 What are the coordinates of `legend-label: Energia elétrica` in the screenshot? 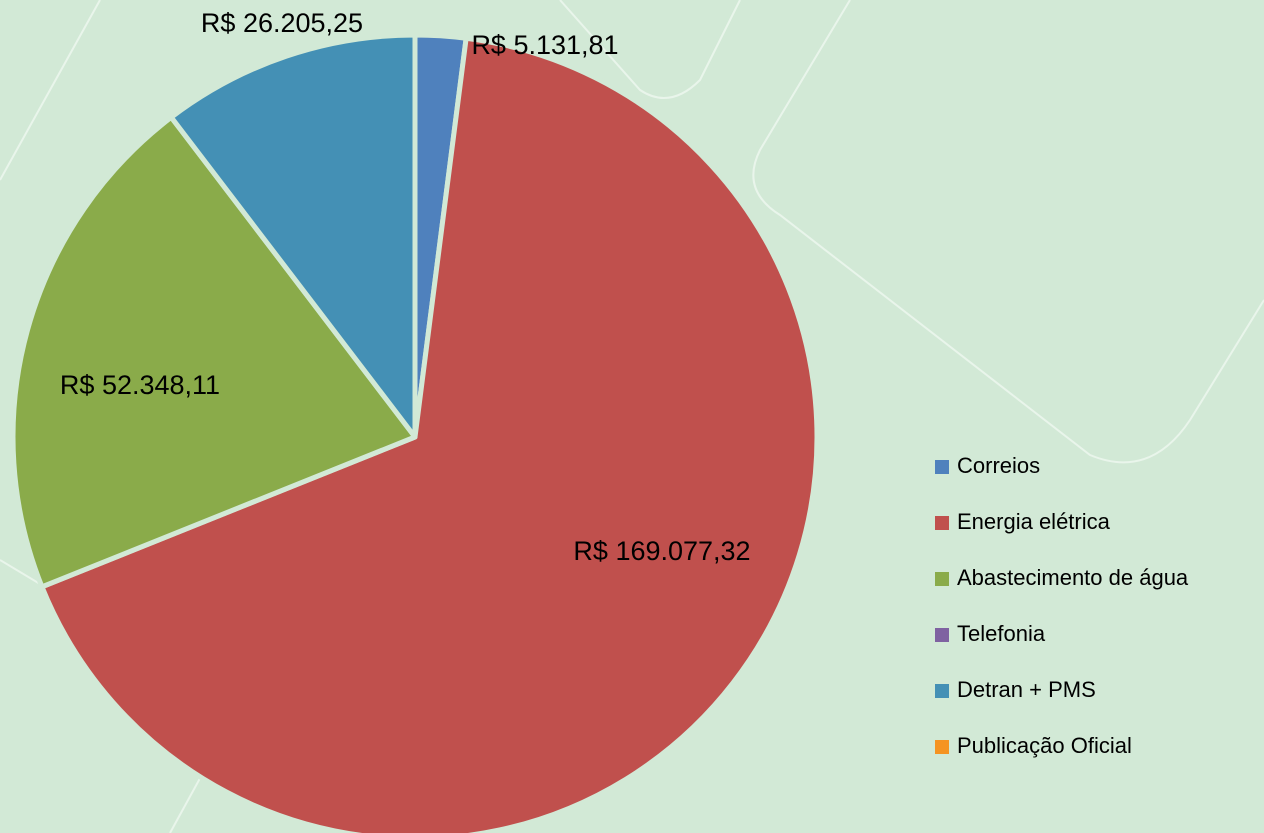 It's located at (1034, 521).